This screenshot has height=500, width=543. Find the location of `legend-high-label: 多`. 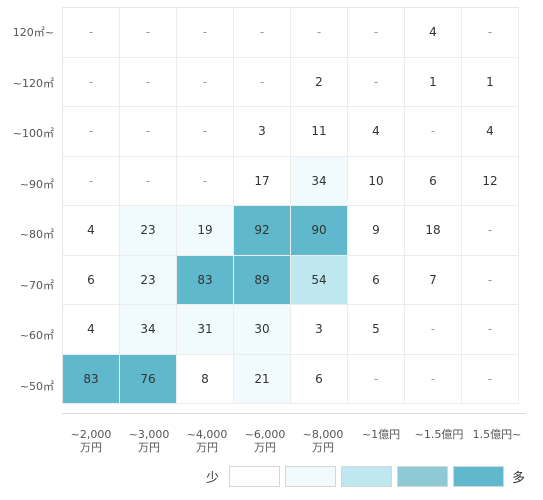

legend-high-label: 多 is located at coordinates (519, 478).